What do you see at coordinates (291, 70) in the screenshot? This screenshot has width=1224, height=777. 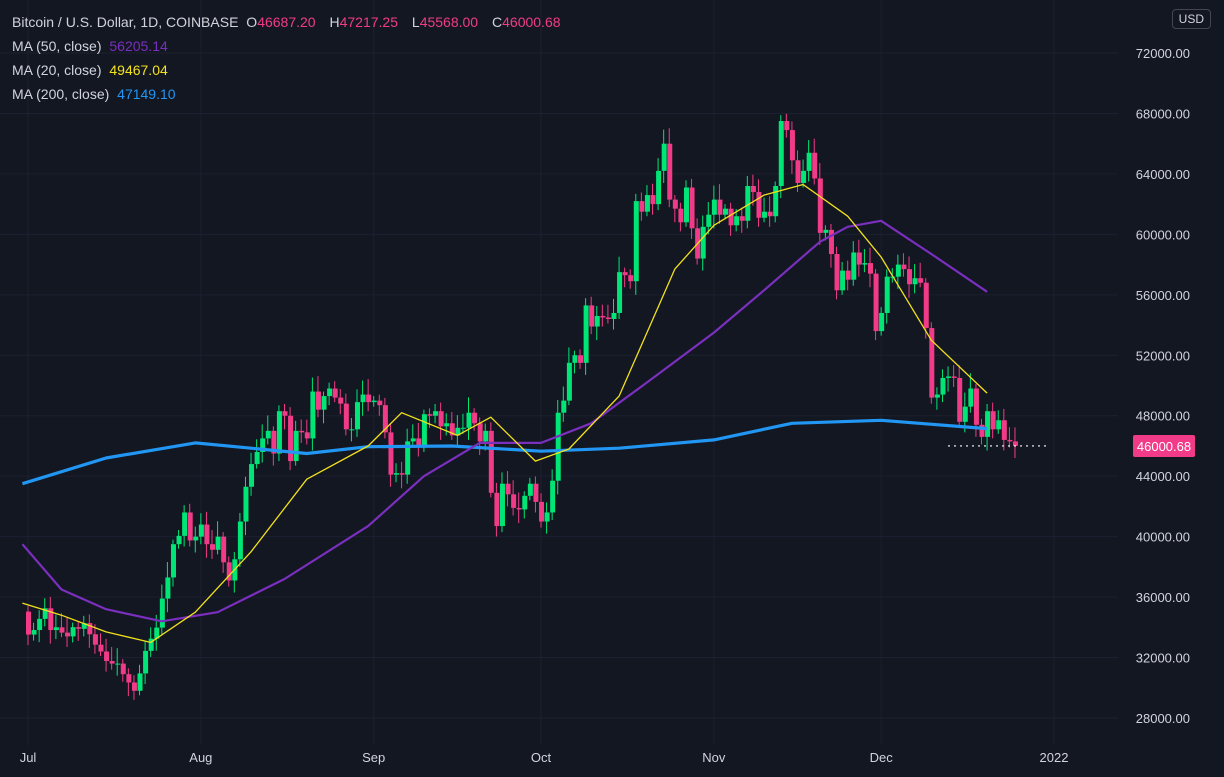 I see `indicator-ma20: MA (20, close) 49467.04` at bounding box center [291, 70].